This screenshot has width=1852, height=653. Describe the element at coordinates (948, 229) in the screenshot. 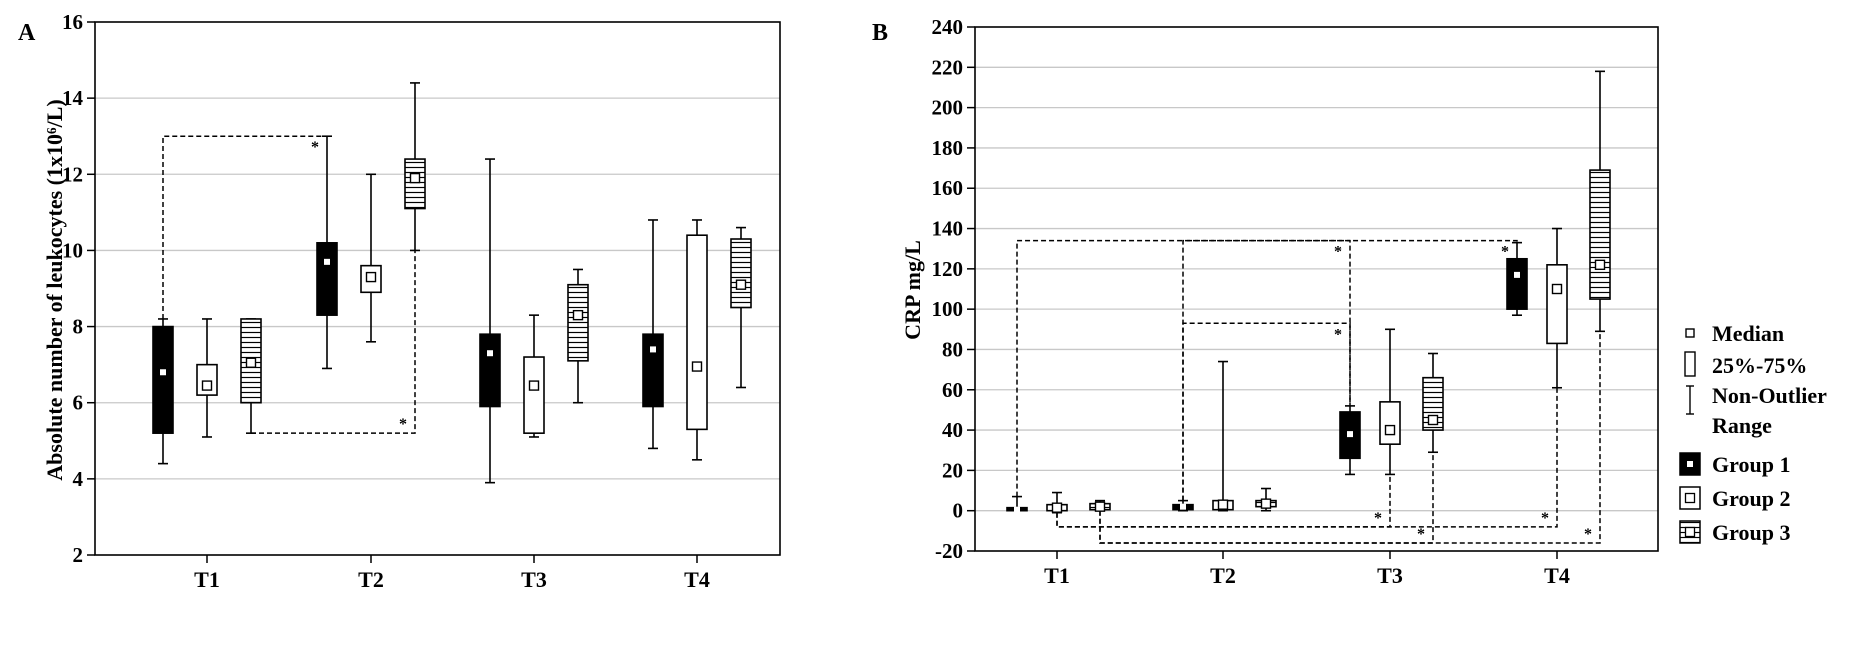

I see `y-tick-label: 140` at that location.